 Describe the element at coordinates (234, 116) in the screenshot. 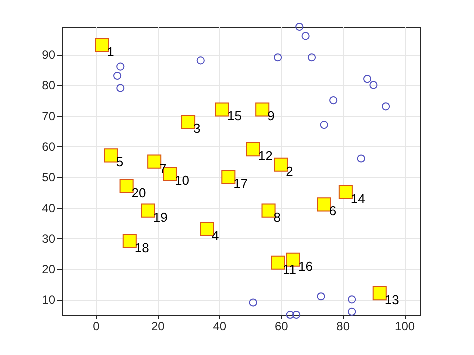

I see `annotation: 15` at that location.